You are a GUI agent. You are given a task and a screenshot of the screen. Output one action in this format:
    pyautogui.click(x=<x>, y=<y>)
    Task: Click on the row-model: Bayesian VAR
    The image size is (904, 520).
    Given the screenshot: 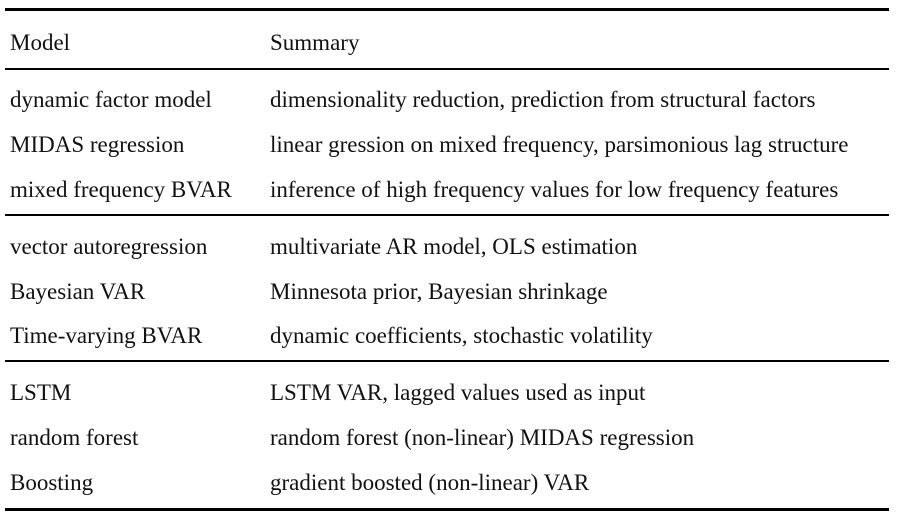 What is the action you would take?
    pyautogui.click(x=78, y=291)
    